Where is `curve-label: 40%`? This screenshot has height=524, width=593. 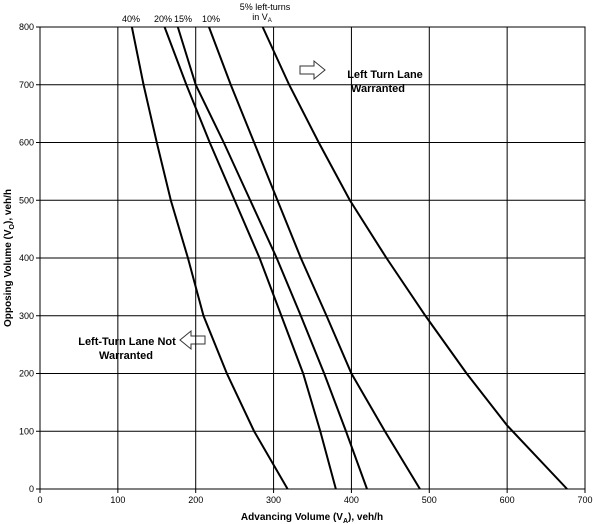
curve-label: 40% is located at coordinates (131, 19).